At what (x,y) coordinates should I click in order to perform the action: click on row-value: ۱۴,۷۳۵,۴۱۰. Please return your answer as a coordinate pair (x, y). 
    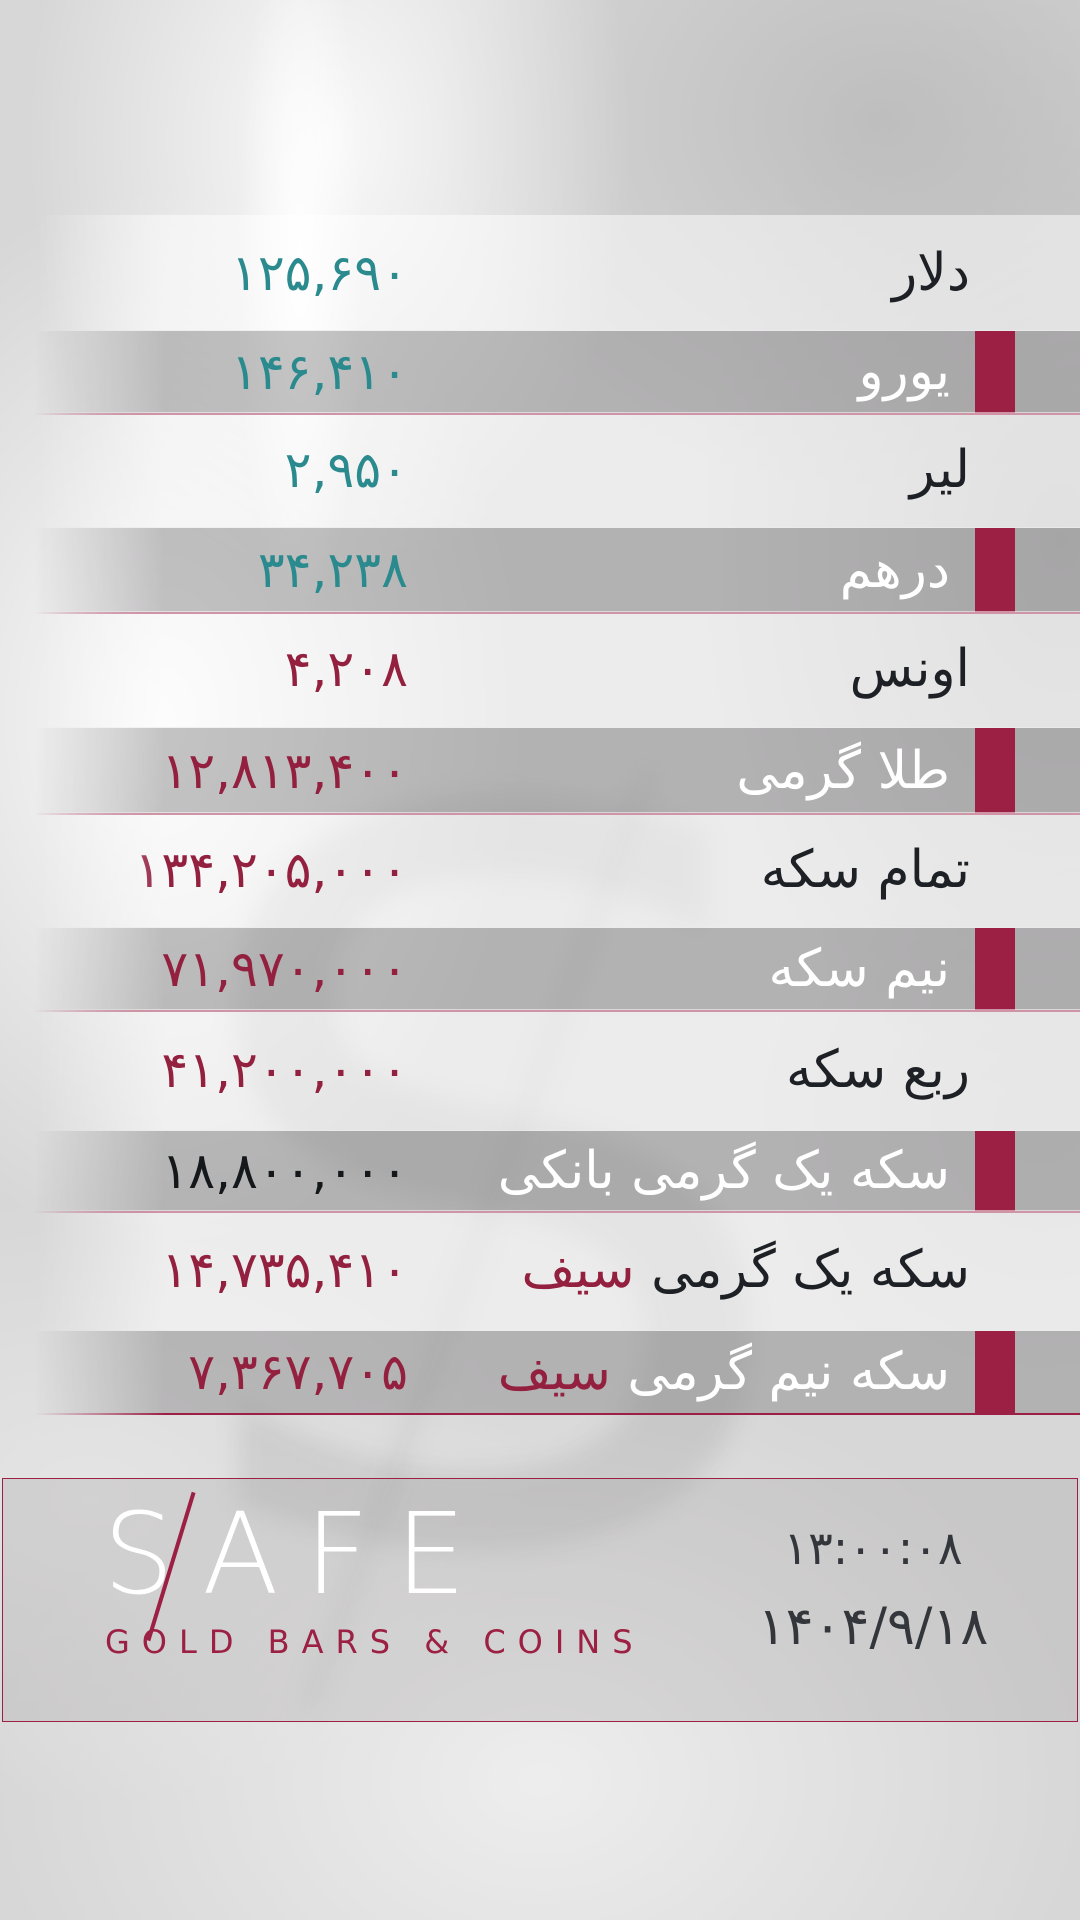
    Looking at the image, I should click on (284, 1270).